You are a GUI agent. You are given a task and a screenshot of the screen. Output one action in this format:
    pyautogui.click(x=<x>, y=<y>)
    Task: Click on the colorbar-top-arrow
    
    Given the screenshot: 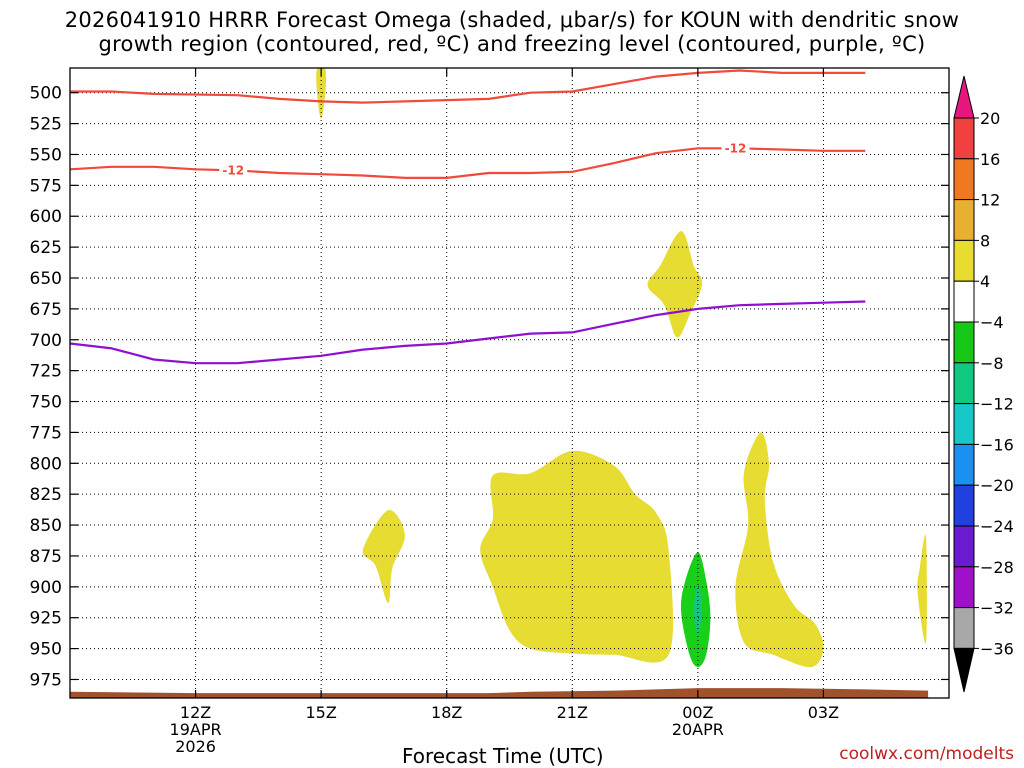 What is the action you would take?
    pyautogui.click(x=964, y=97)
    